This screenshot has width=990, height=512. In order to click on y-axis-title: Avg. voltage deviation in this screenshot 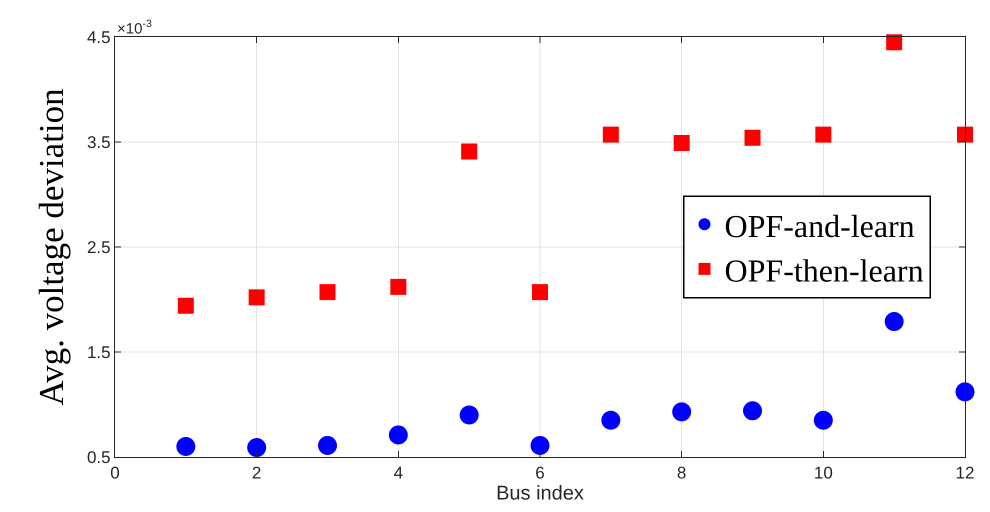, I will do `click(52, 247)`.